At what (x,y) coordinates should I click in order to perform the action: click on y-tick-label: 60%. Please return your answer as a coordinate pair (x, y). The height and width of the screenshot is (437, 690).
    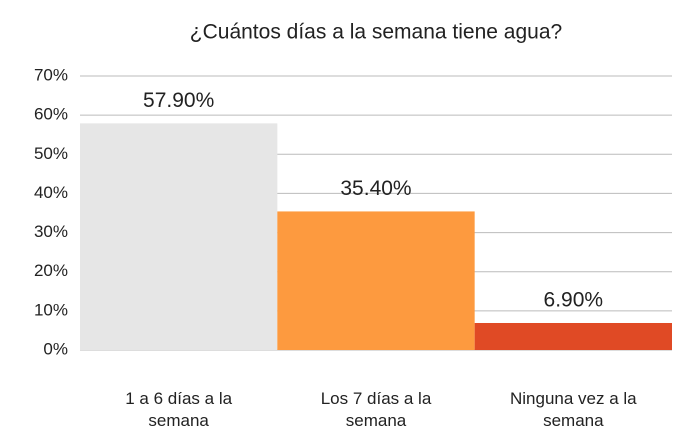
    Looking at the image, I should click on (51, 114).